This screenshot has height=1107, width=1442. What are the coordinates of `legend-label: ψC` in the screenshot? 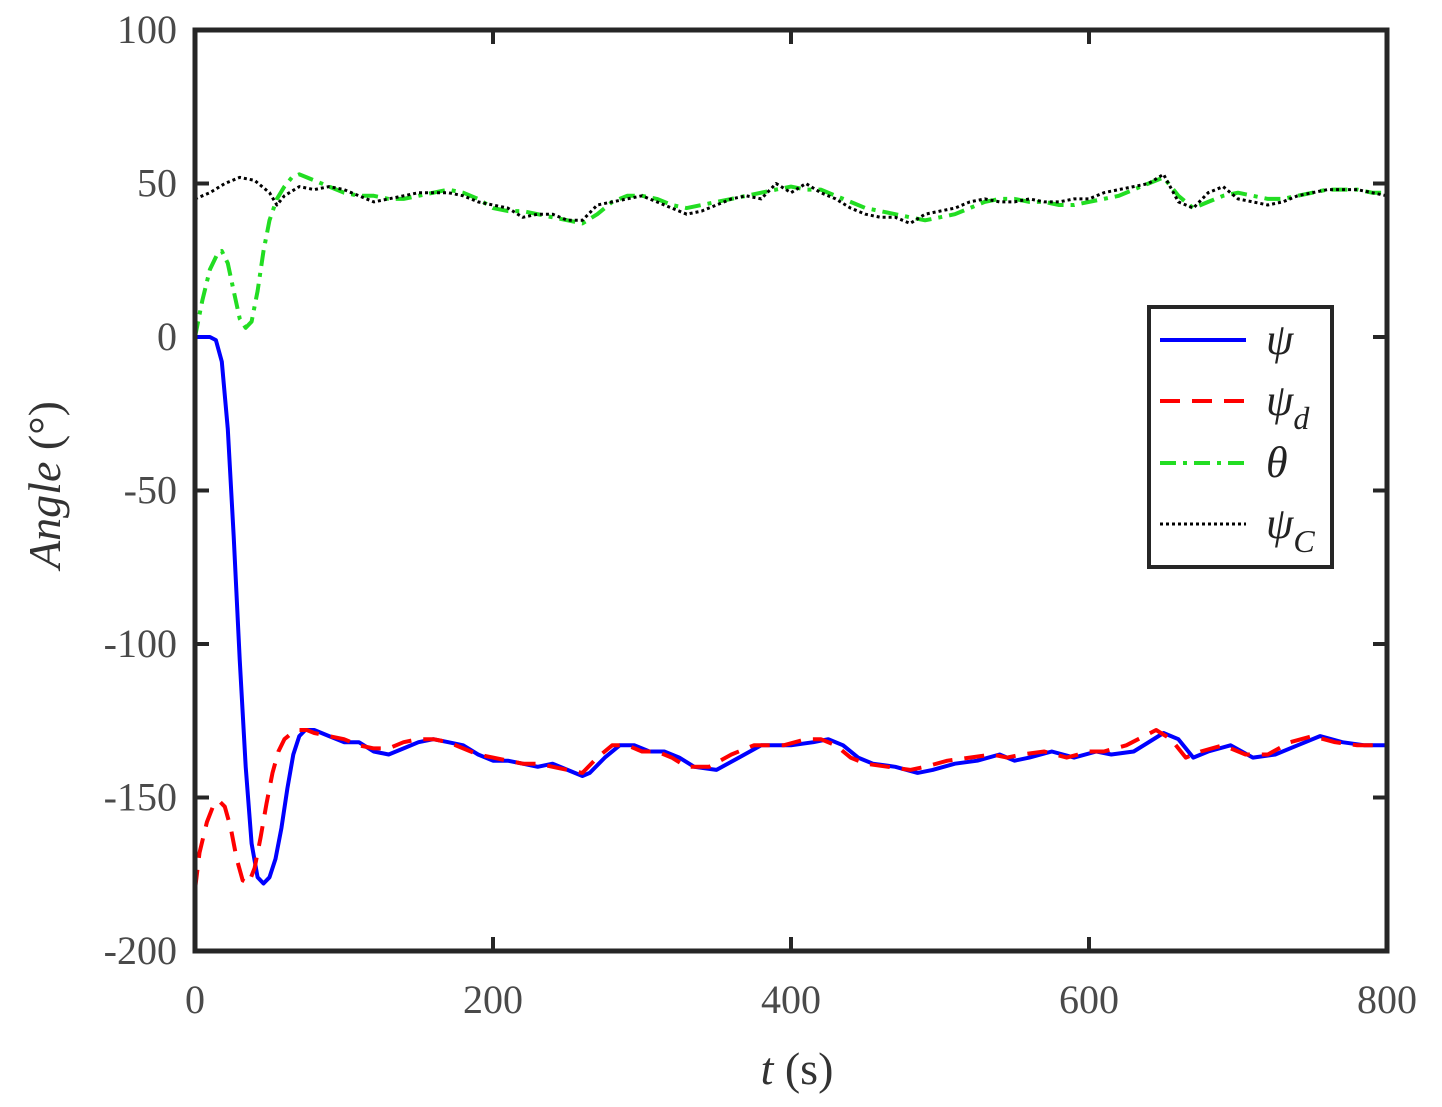 It's located at (1290, 529).